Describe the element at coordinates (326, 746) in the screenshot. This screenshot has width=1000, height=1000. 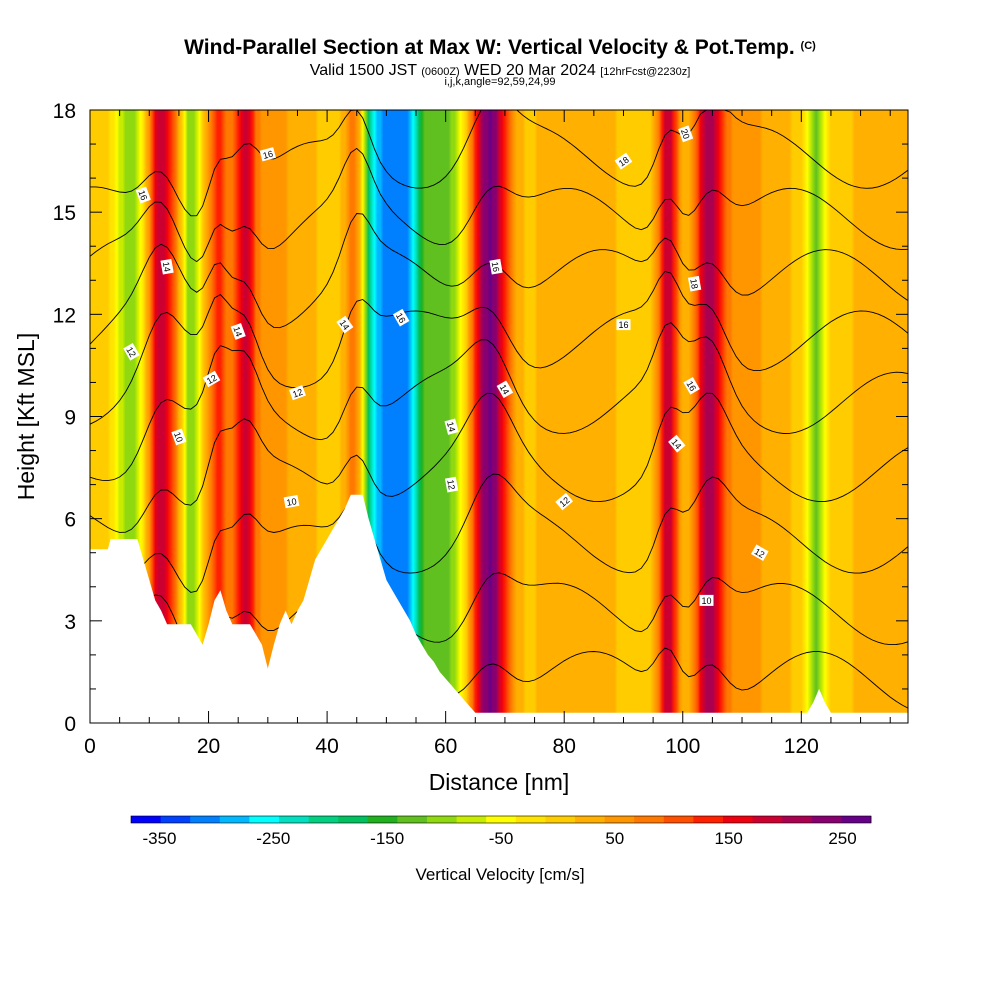
I see `x-tick-label: 40` at that location.